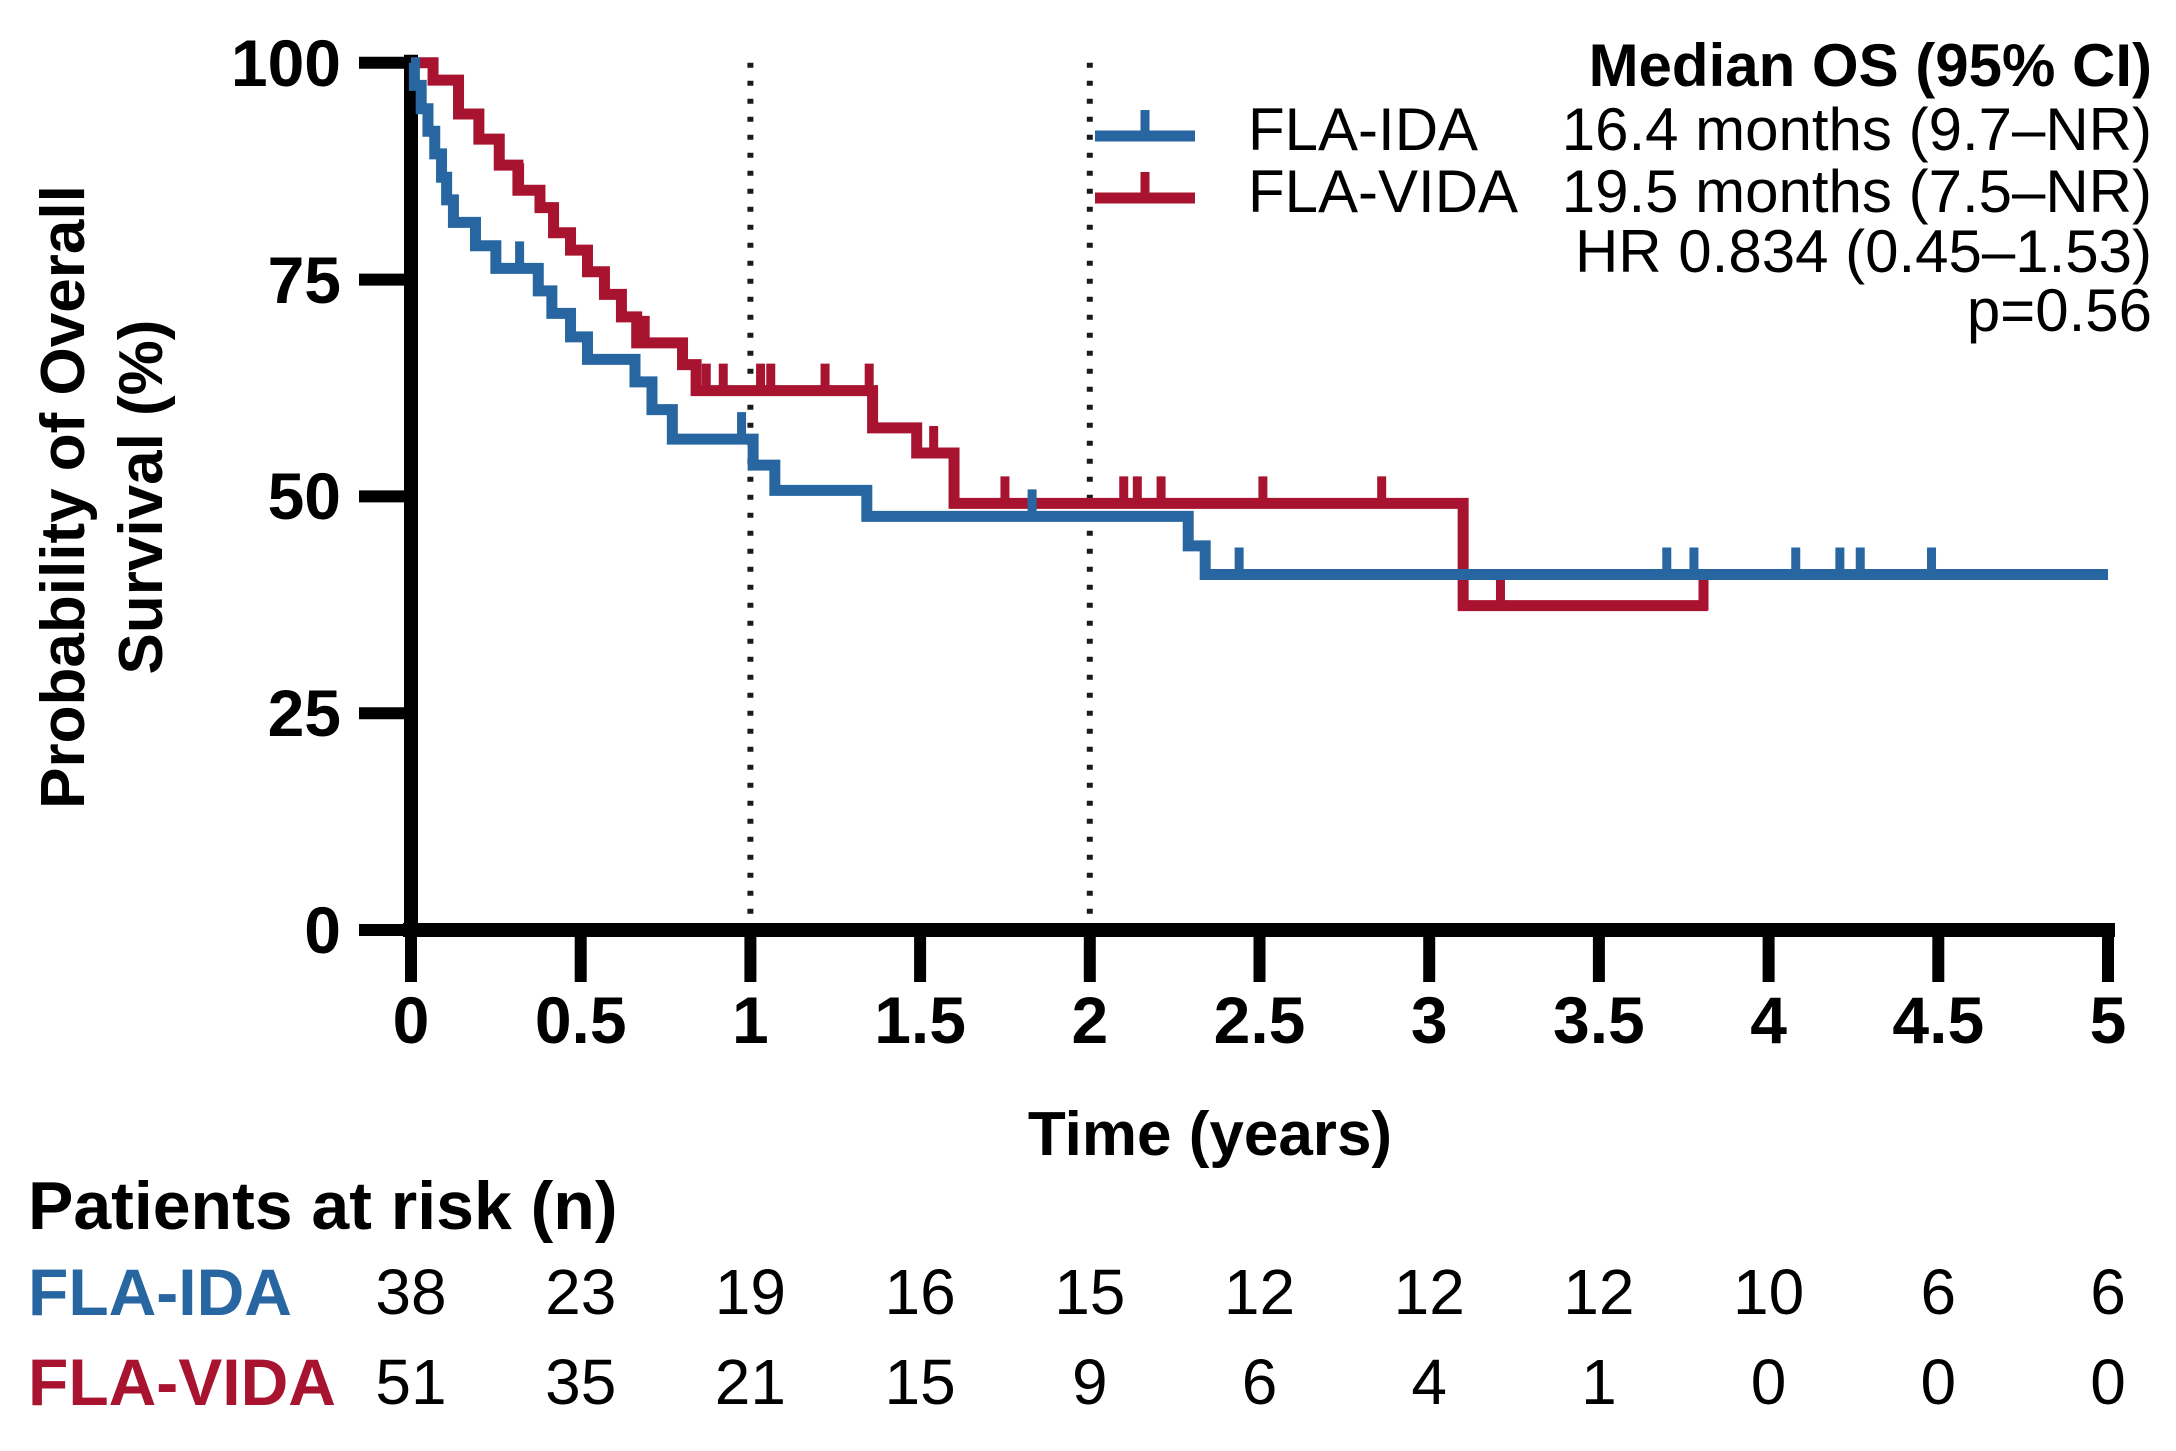 This screenshot has height=1451, width=2176. Describe the element at coordinates (1145, 188) in the screenshot. I see `fla-vida-line-symbol` at that location.